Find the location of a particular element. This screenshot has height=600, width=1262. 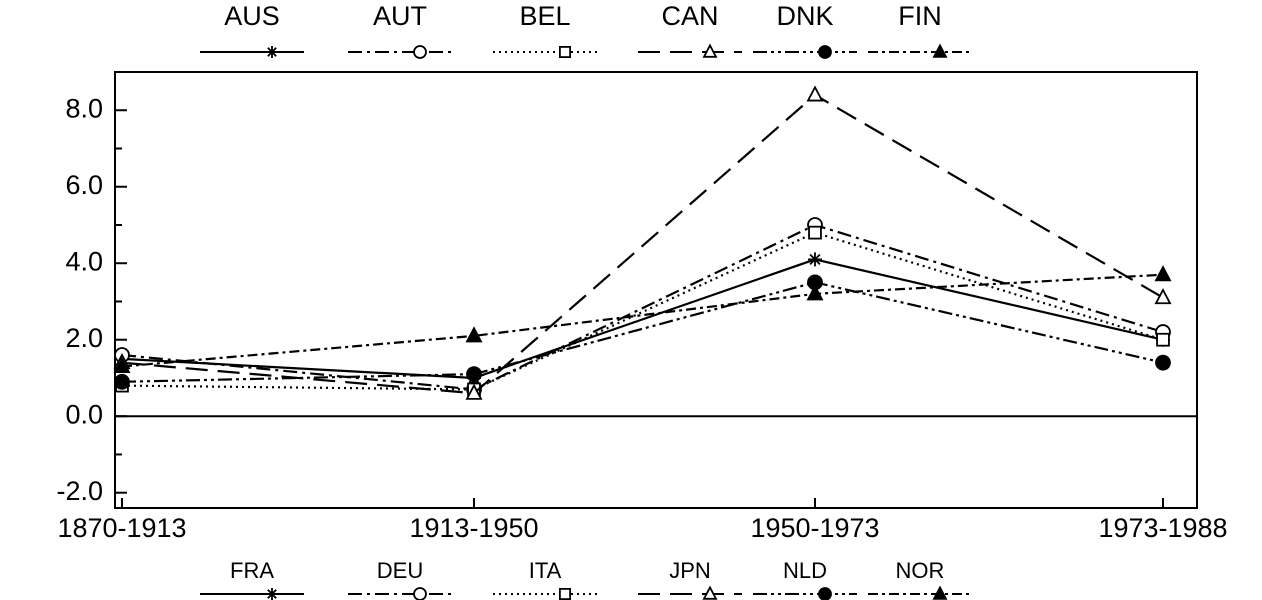

legend-label: DNK is located at coordinates (804, 16).